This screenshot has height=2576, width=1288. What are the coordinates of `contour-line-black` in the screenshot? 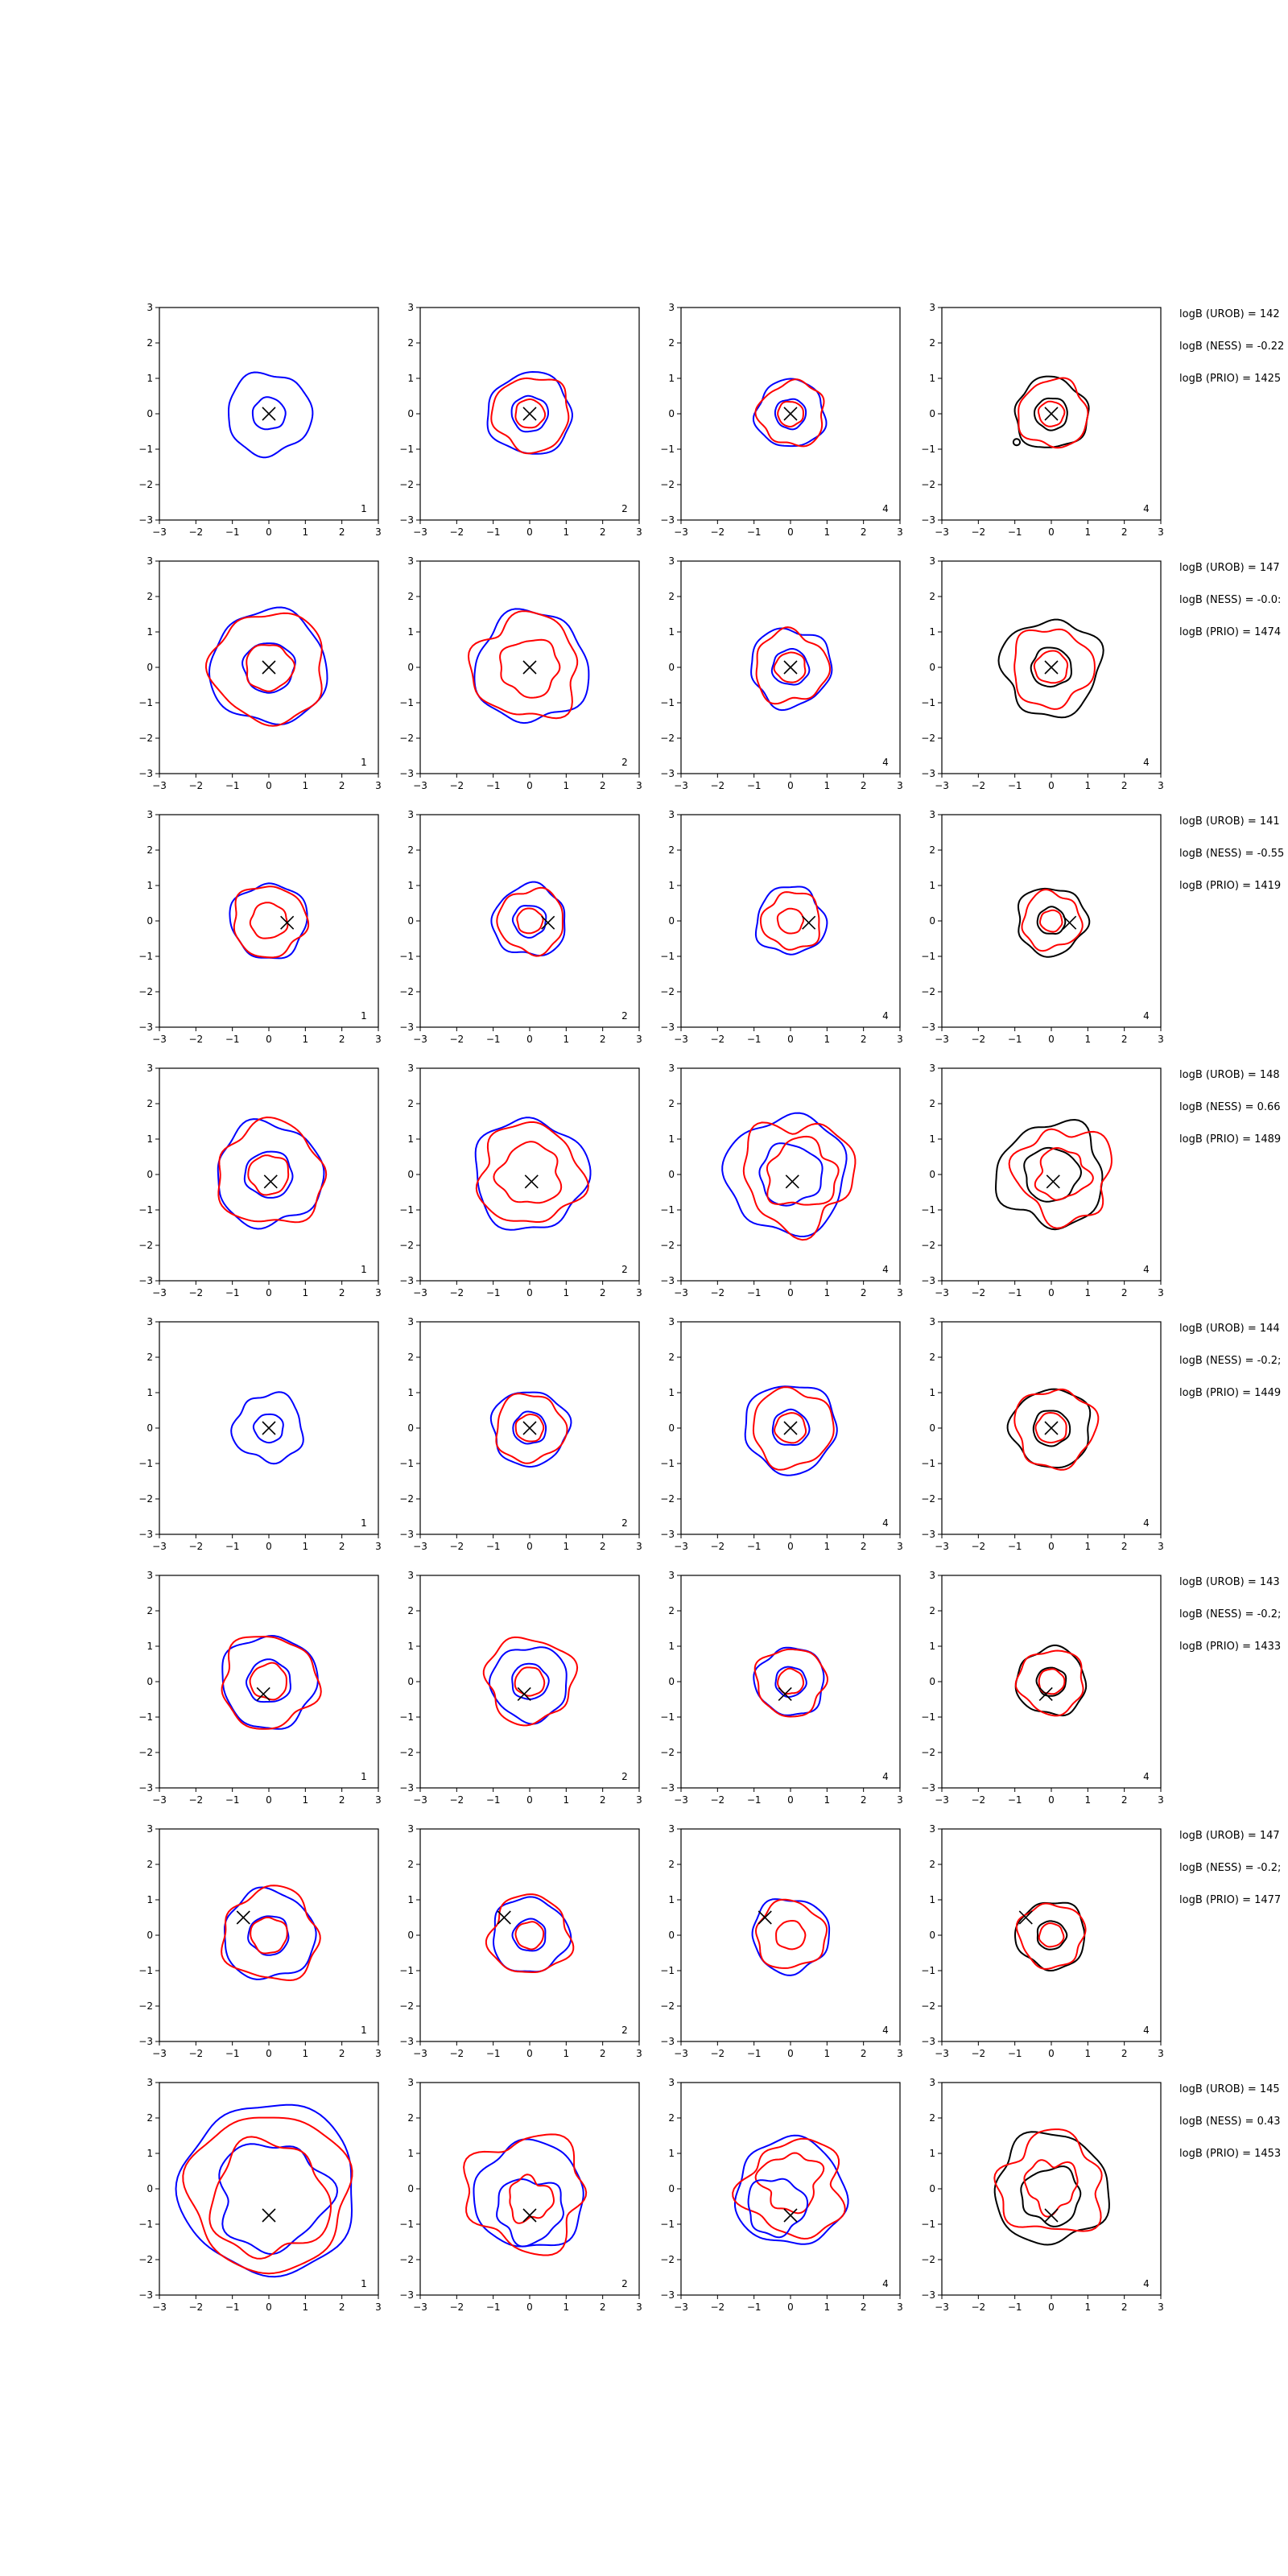 It's located at (1049, 1428).